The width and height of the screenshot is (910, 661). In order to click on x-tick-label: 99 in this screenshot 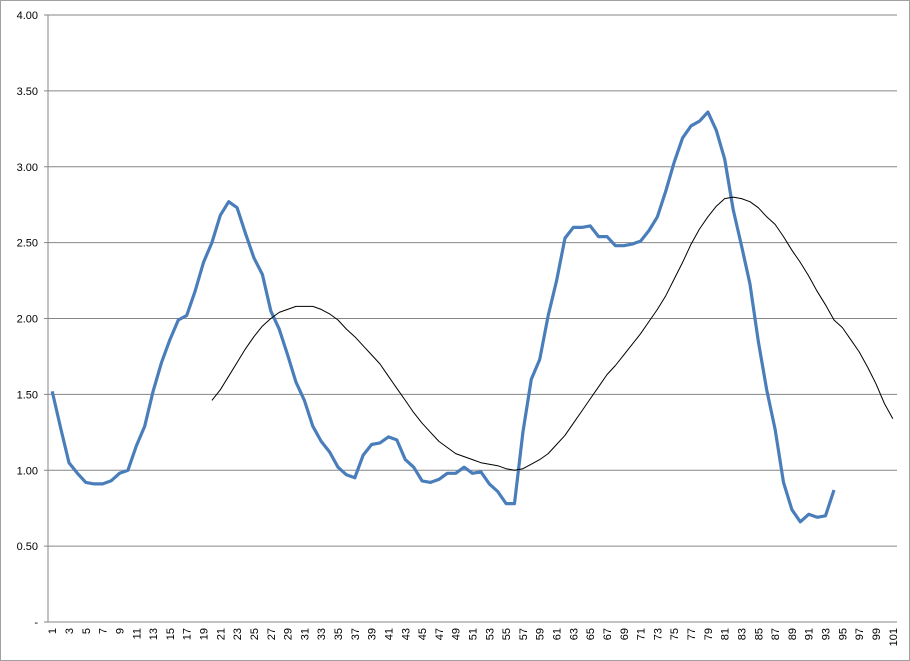, I will do `click(877, 634)`.